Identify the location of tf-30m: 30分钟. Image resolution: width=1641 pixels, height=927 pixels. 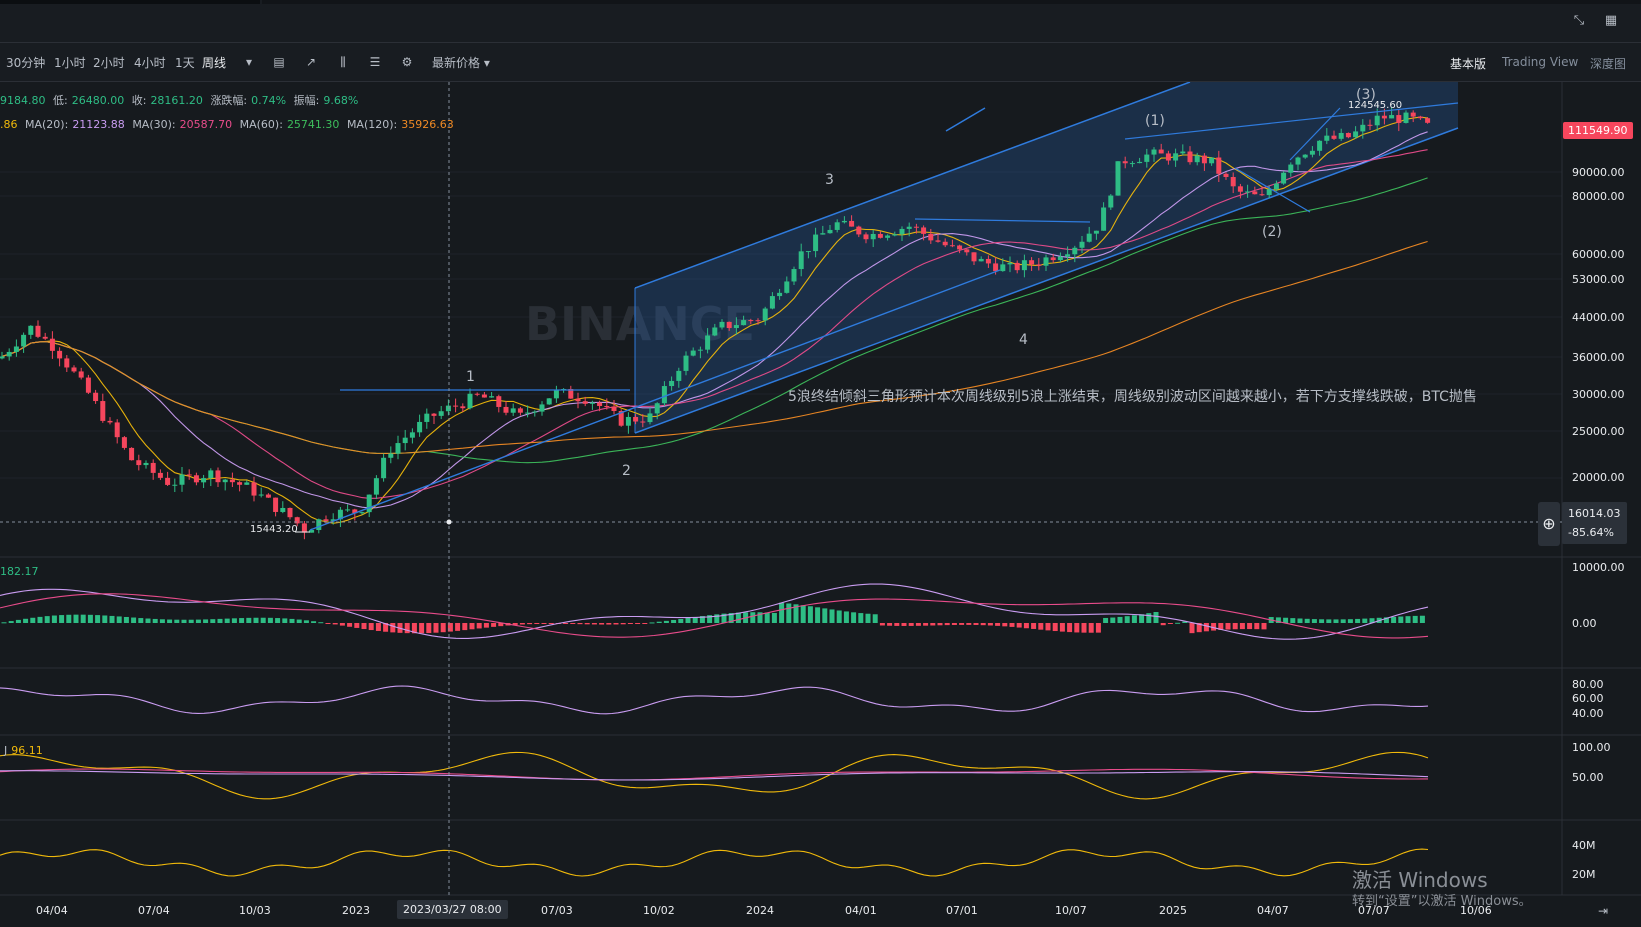
(26, 63).